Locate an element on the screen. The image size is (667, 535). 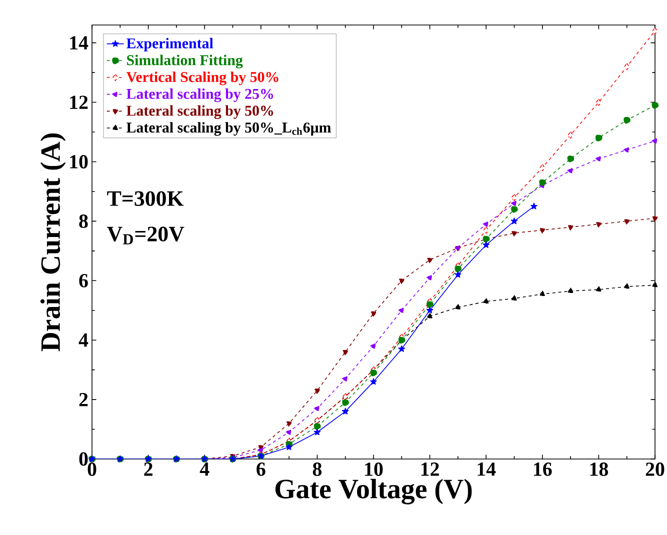
x-tick-label: 18 is located at coordinates (599, 469).